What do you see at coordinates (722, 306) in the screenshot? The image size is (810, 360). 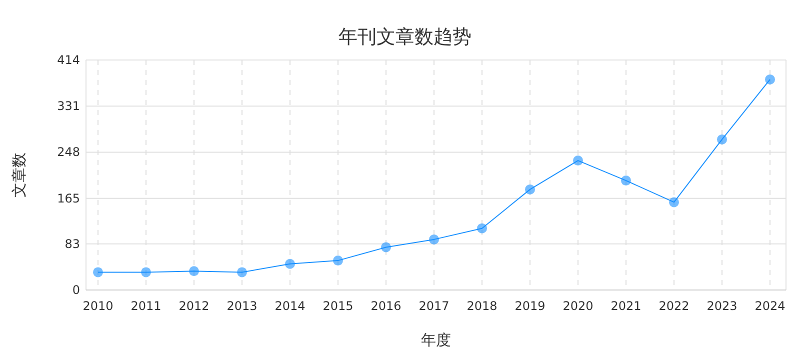 I see `x-tick-label: 2023` at bounding box center [722, 306].